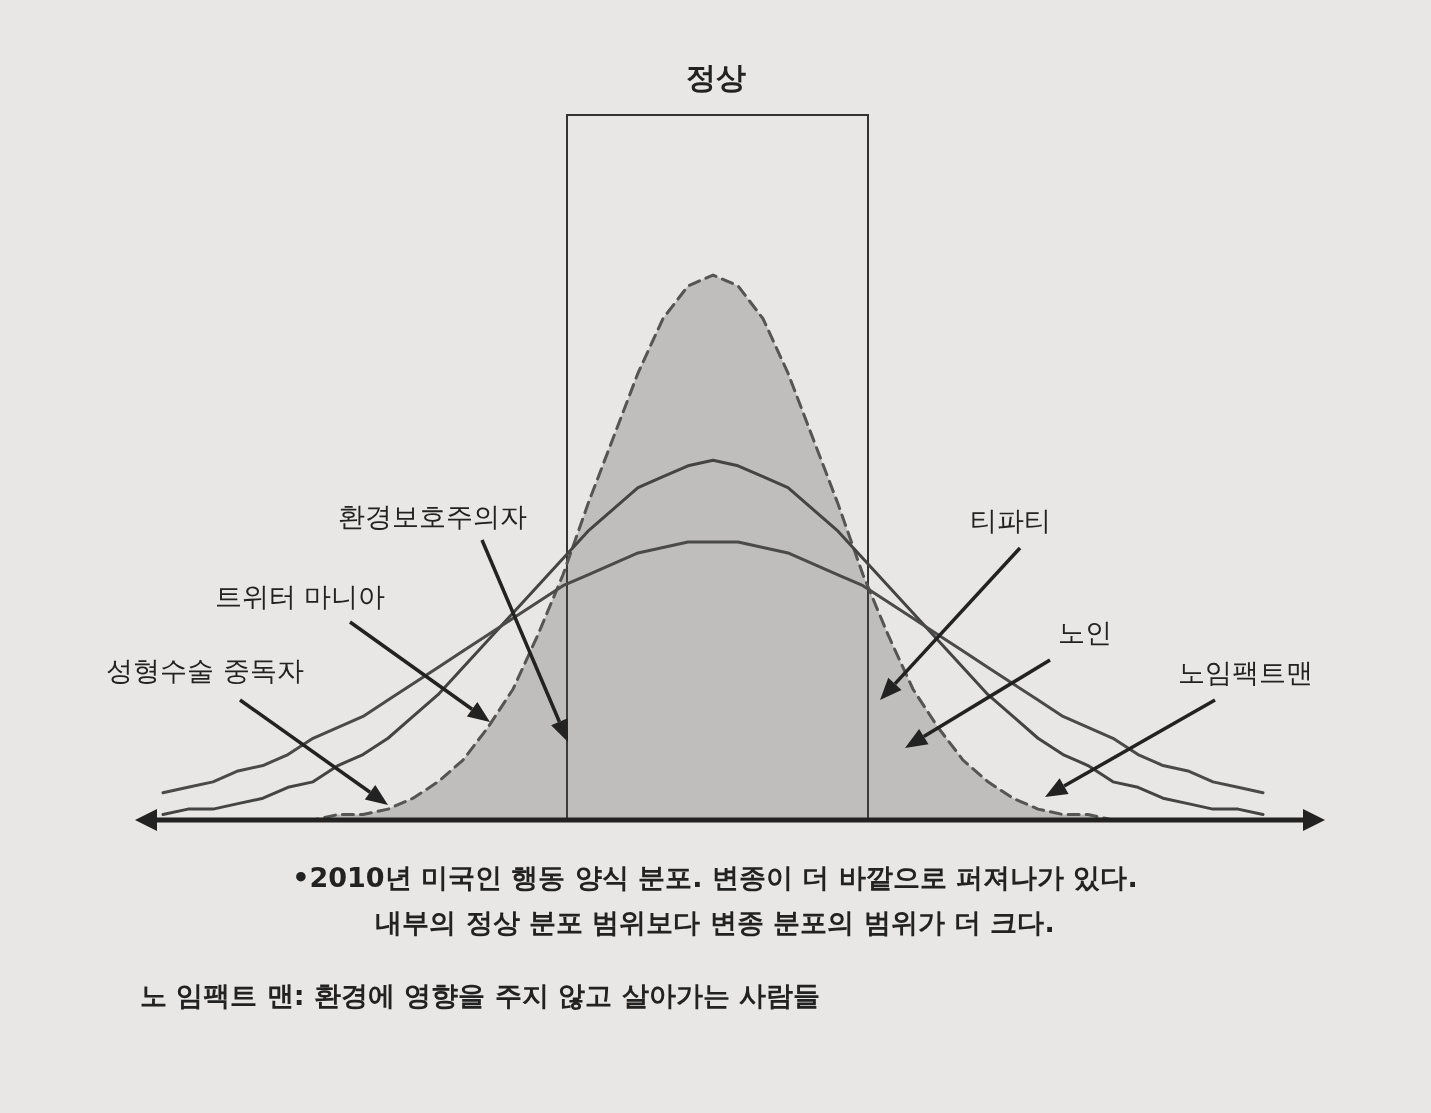 This screenshot has width=1431, height=1113. What do you see at coordinates (1085, 632) in the screenshot?
I see `annotation: 노인` at bounding box center [1085, 632].